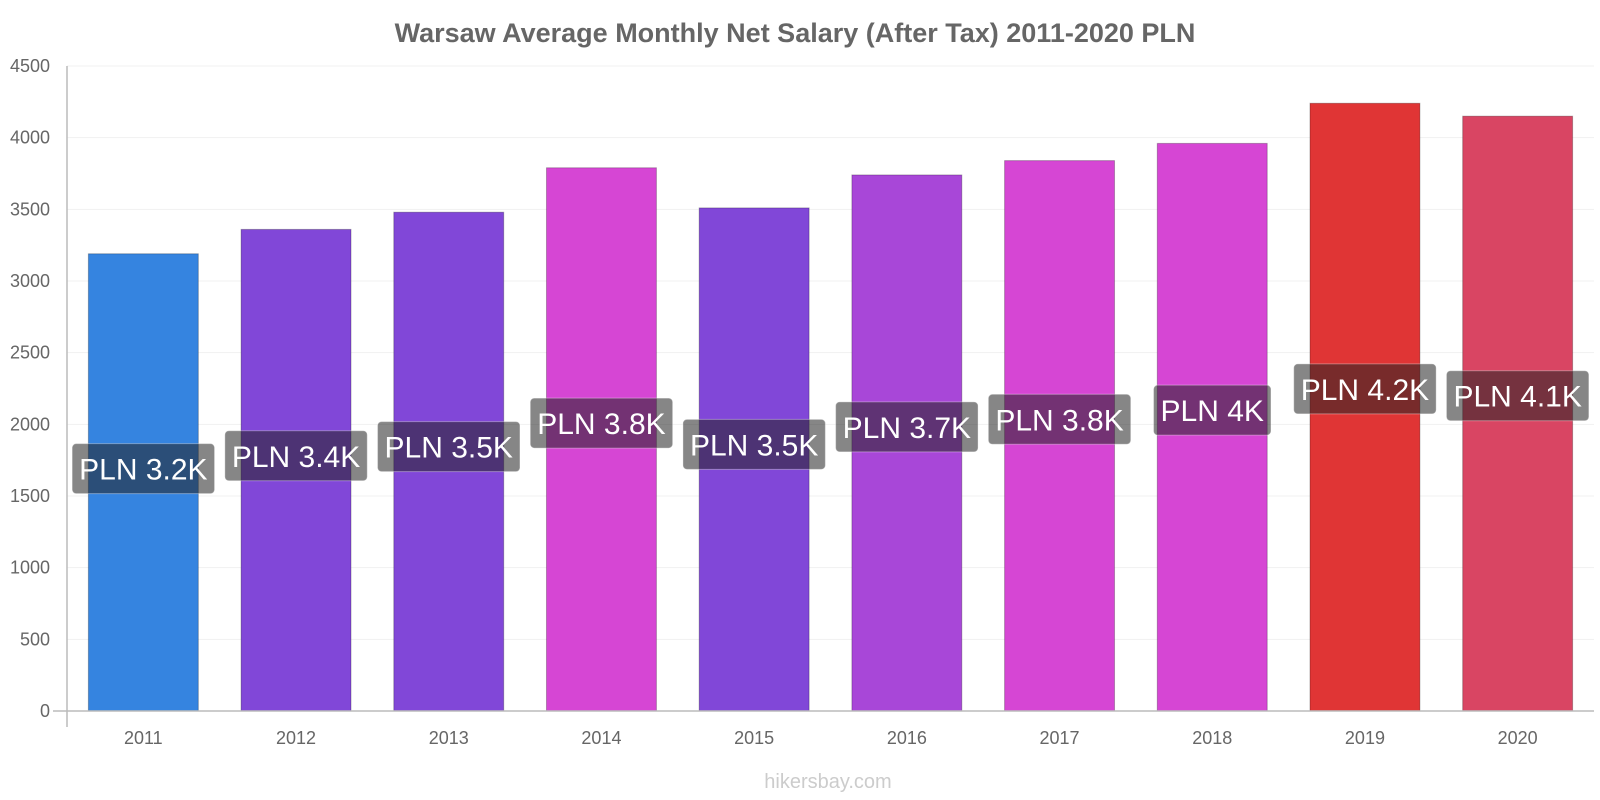  Describe the element at coordinates (1060, 738) in the screenshot. I see `x-tick-label: 2017` at that location.